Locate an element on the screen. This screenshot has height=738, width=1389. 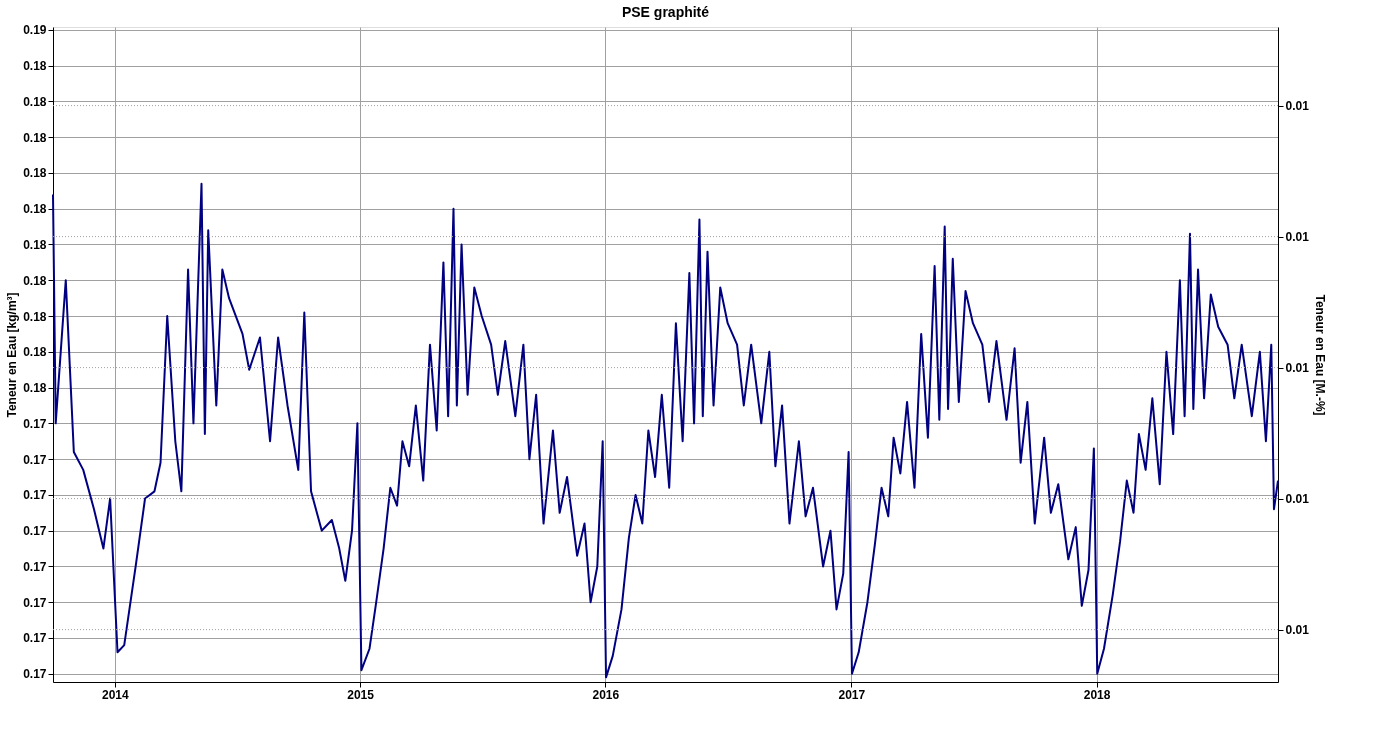
x-tick-label: 2014 is located at coordinates (115, 694).